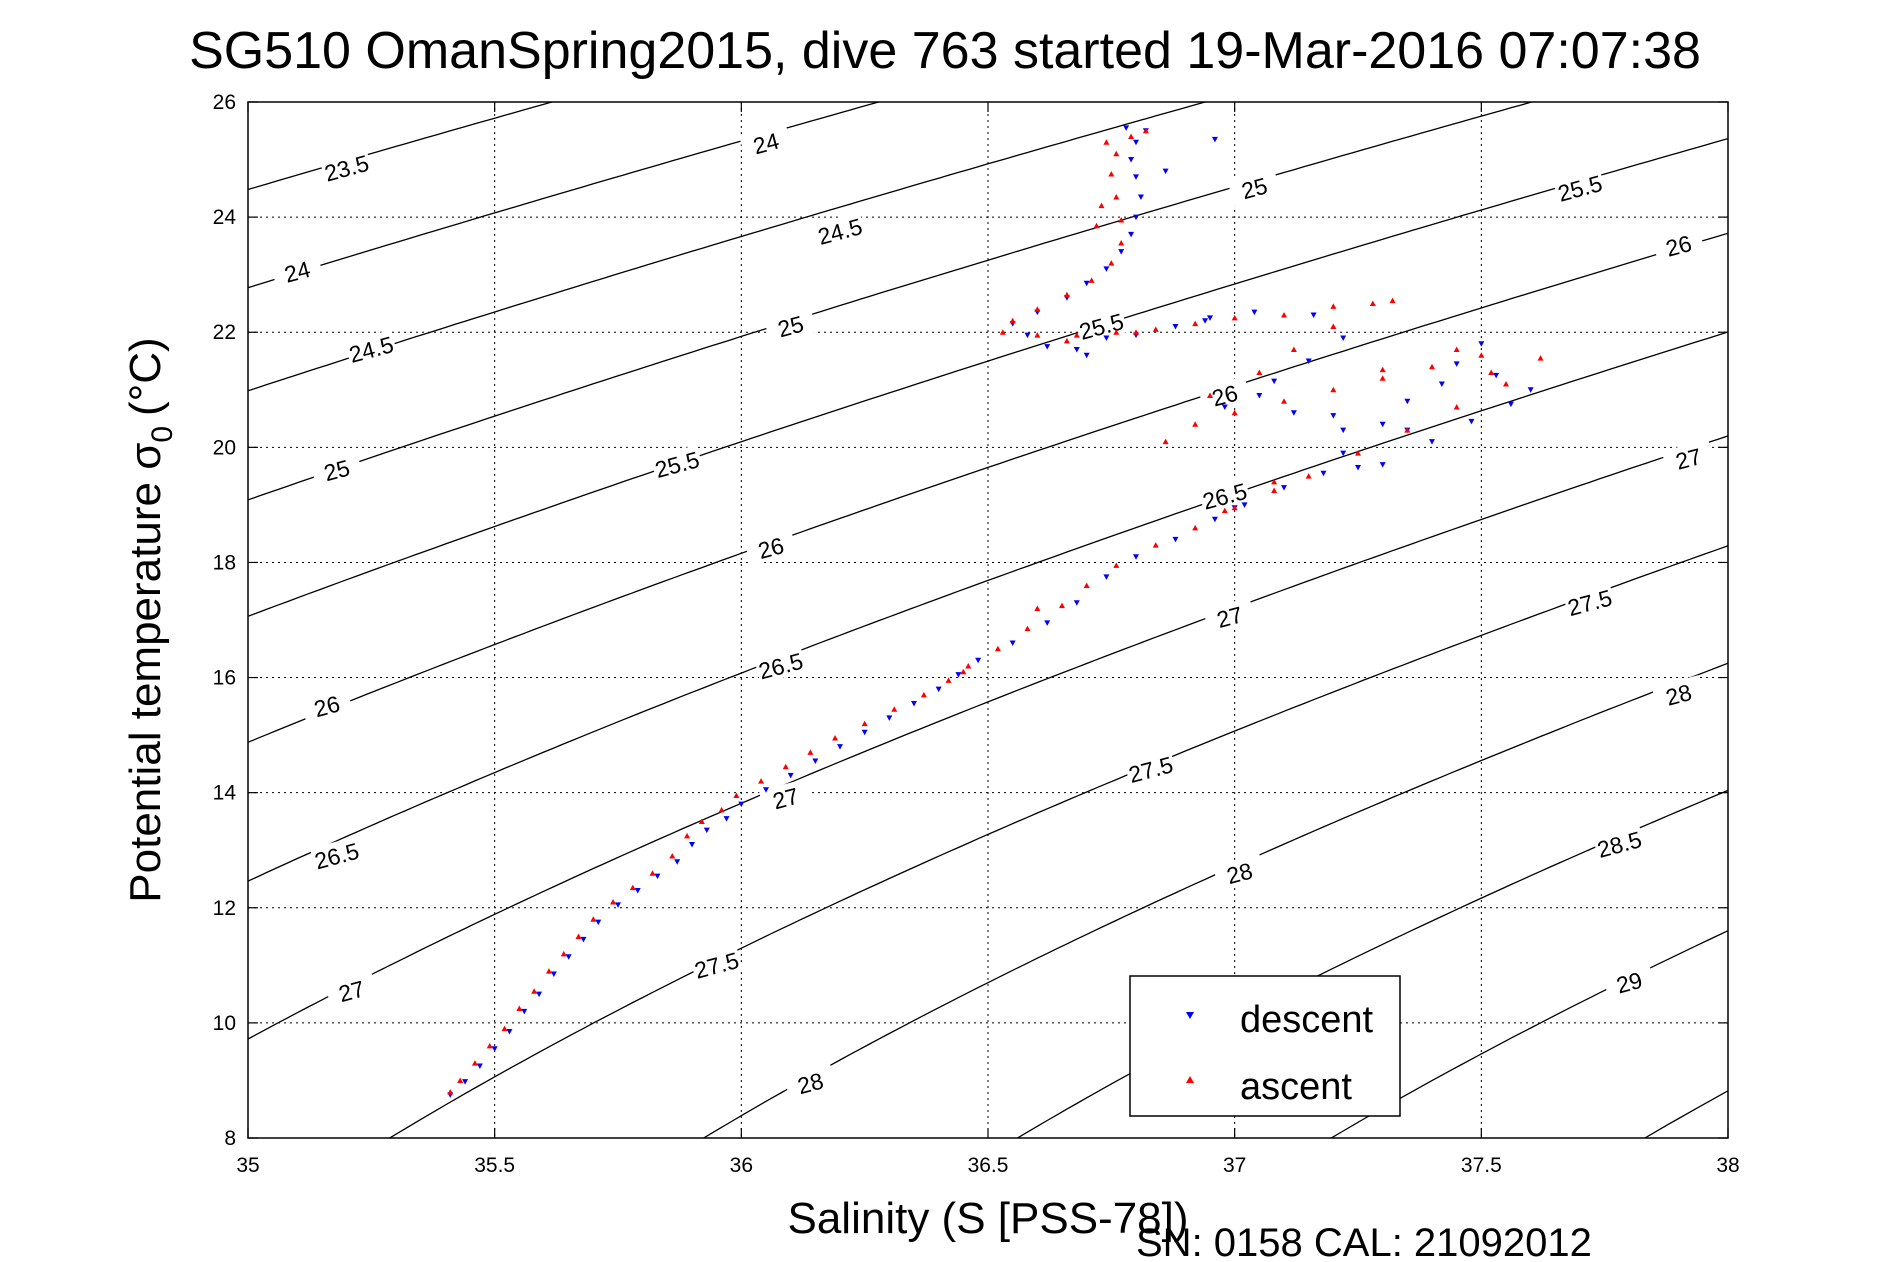  I want to click on y-tick-label: 8, so click(230, 1138).